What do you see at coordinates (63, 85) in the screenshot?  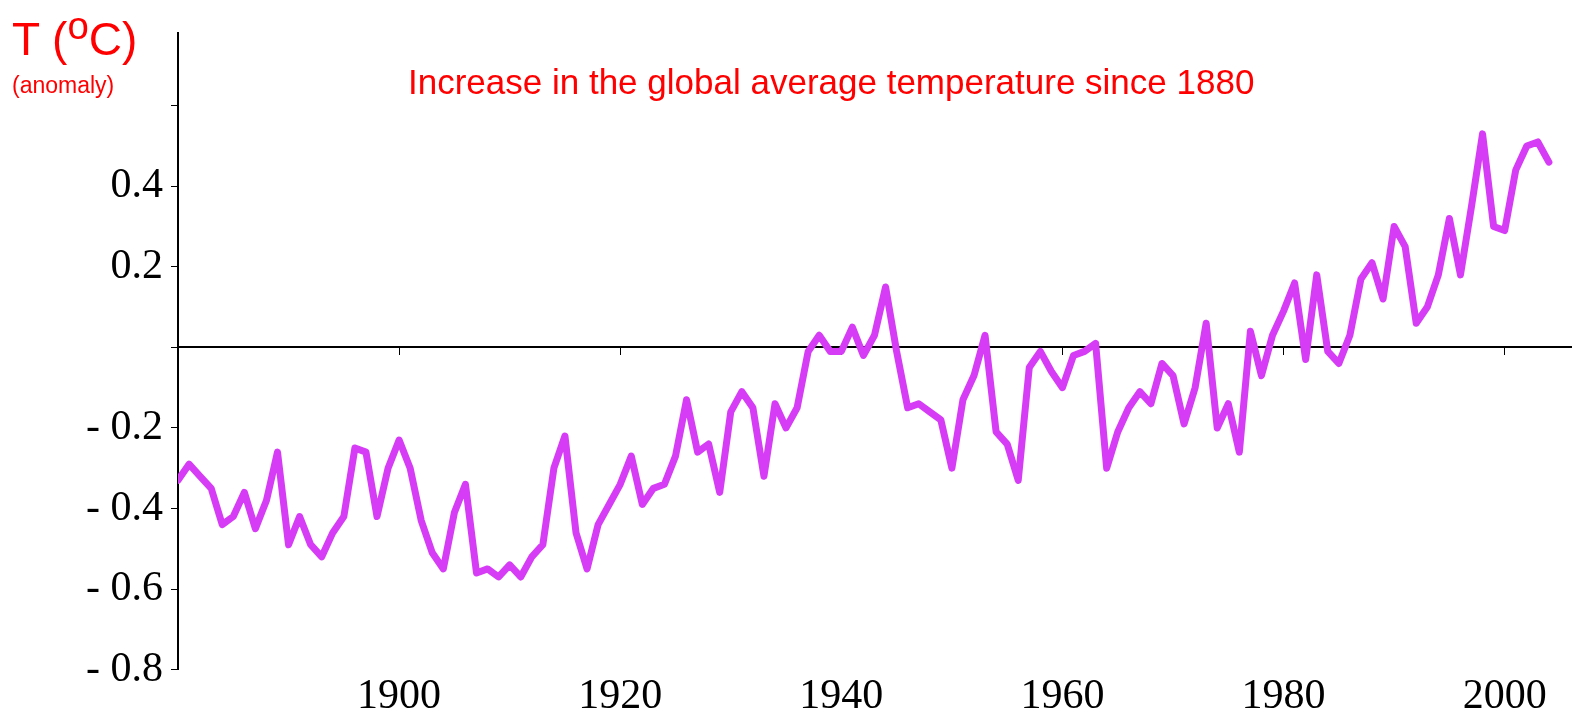 I see `text: (anomaly)` at bounding box center [63, 85].